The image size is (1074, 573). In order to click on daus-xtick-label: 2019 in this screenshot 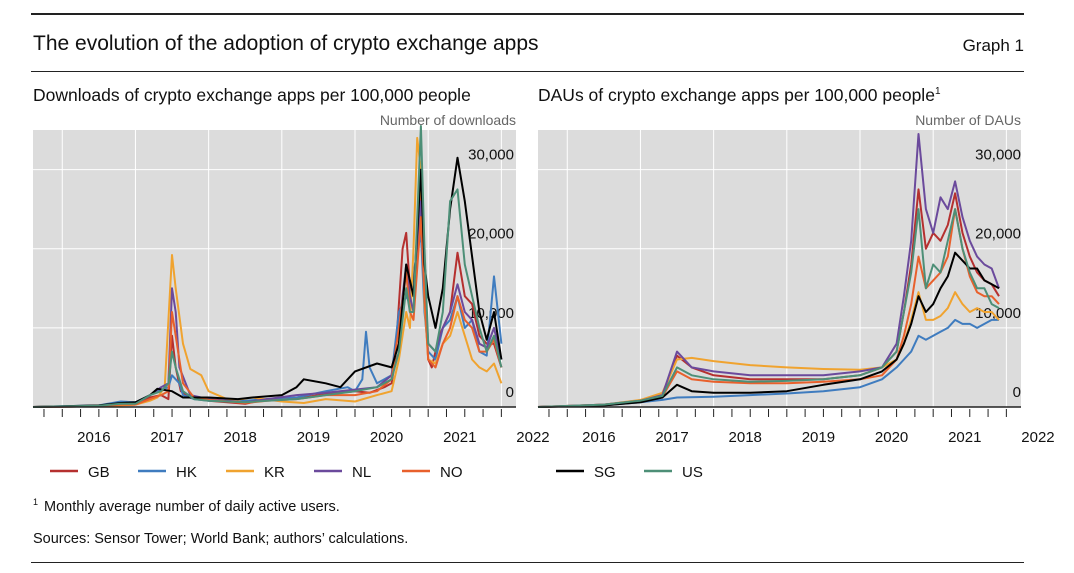, I will do `click(818, 437)`.